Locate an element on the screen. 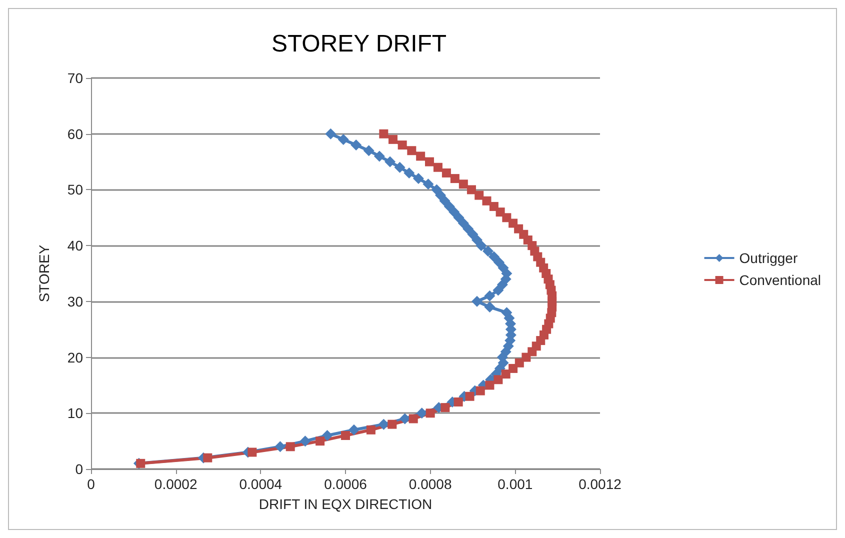 The width and height of the screenshot is (845, 538). y-tick-label: 60 is located at coordinates (75, 134).